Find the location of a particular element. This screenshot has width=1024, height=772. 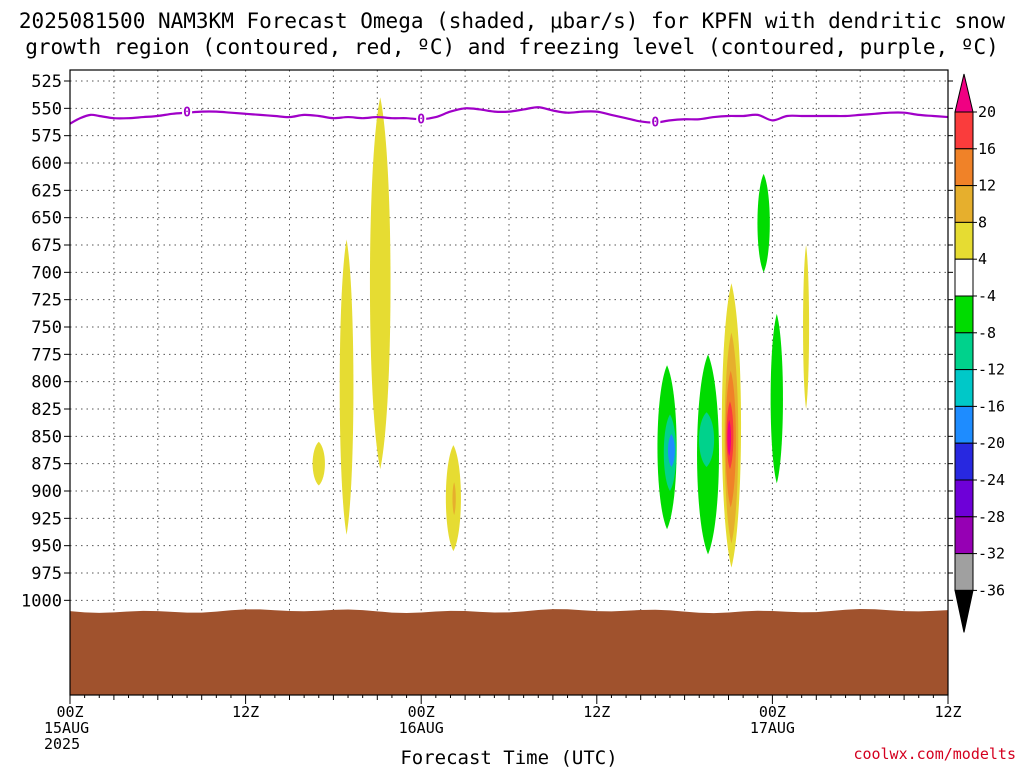

y-tick-label: 575 is located at coordinates (46, 137).